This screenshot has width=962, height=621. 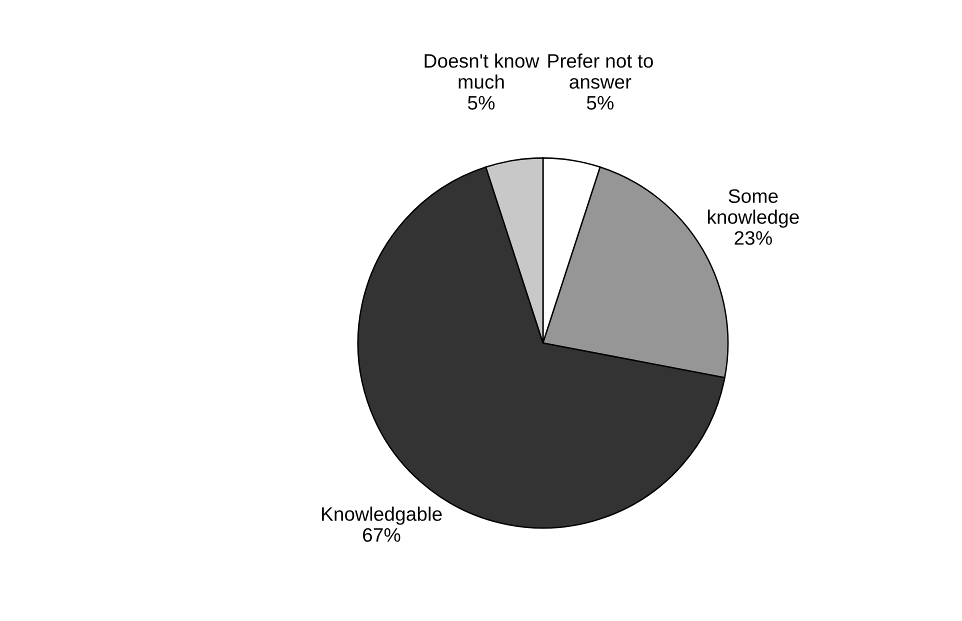 What do you see at coordinates (382, 515) in the screenshot?
I see `slice-label: Knowledgable` at bounding box center [382, 515].